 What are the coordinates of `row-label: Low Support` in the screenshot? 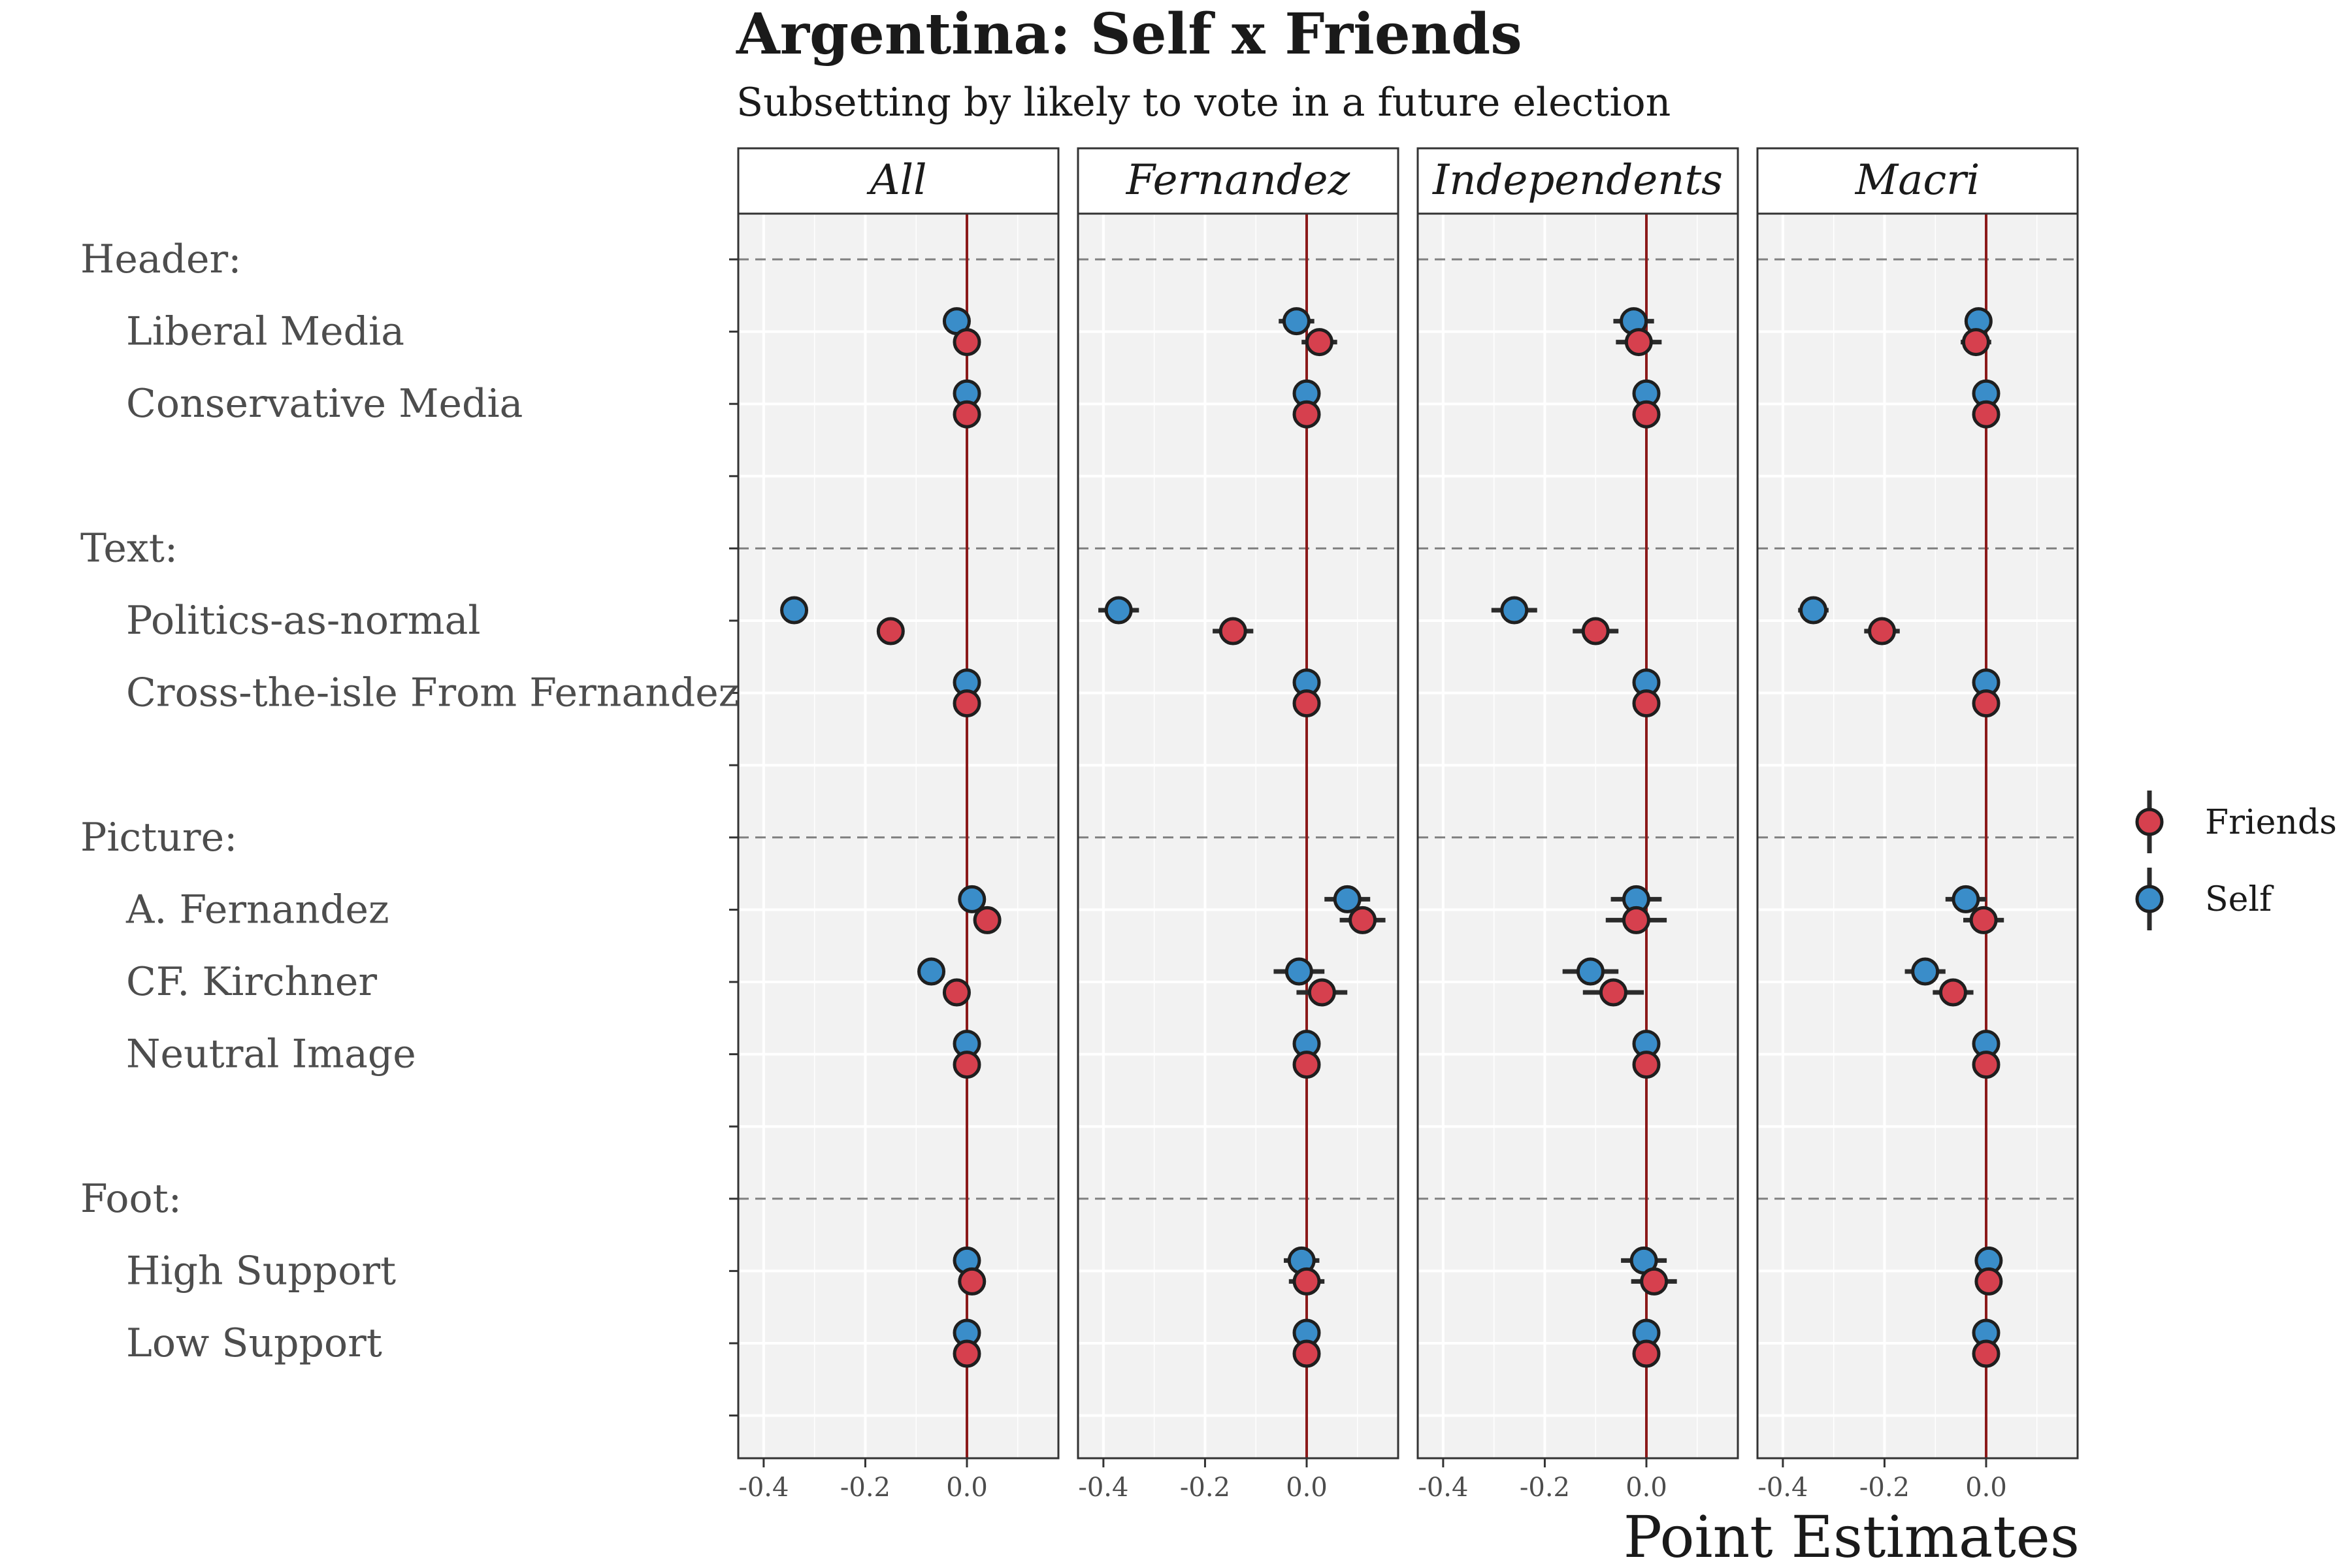 It's located at (254, 1343).